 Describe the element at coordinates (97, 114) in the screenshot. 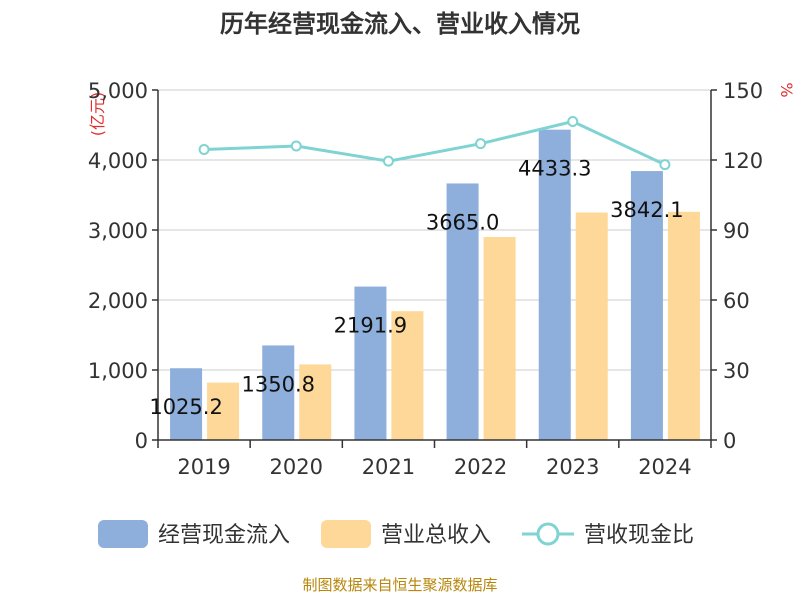

I see `left-axis-unit: (亿元)` at that location.